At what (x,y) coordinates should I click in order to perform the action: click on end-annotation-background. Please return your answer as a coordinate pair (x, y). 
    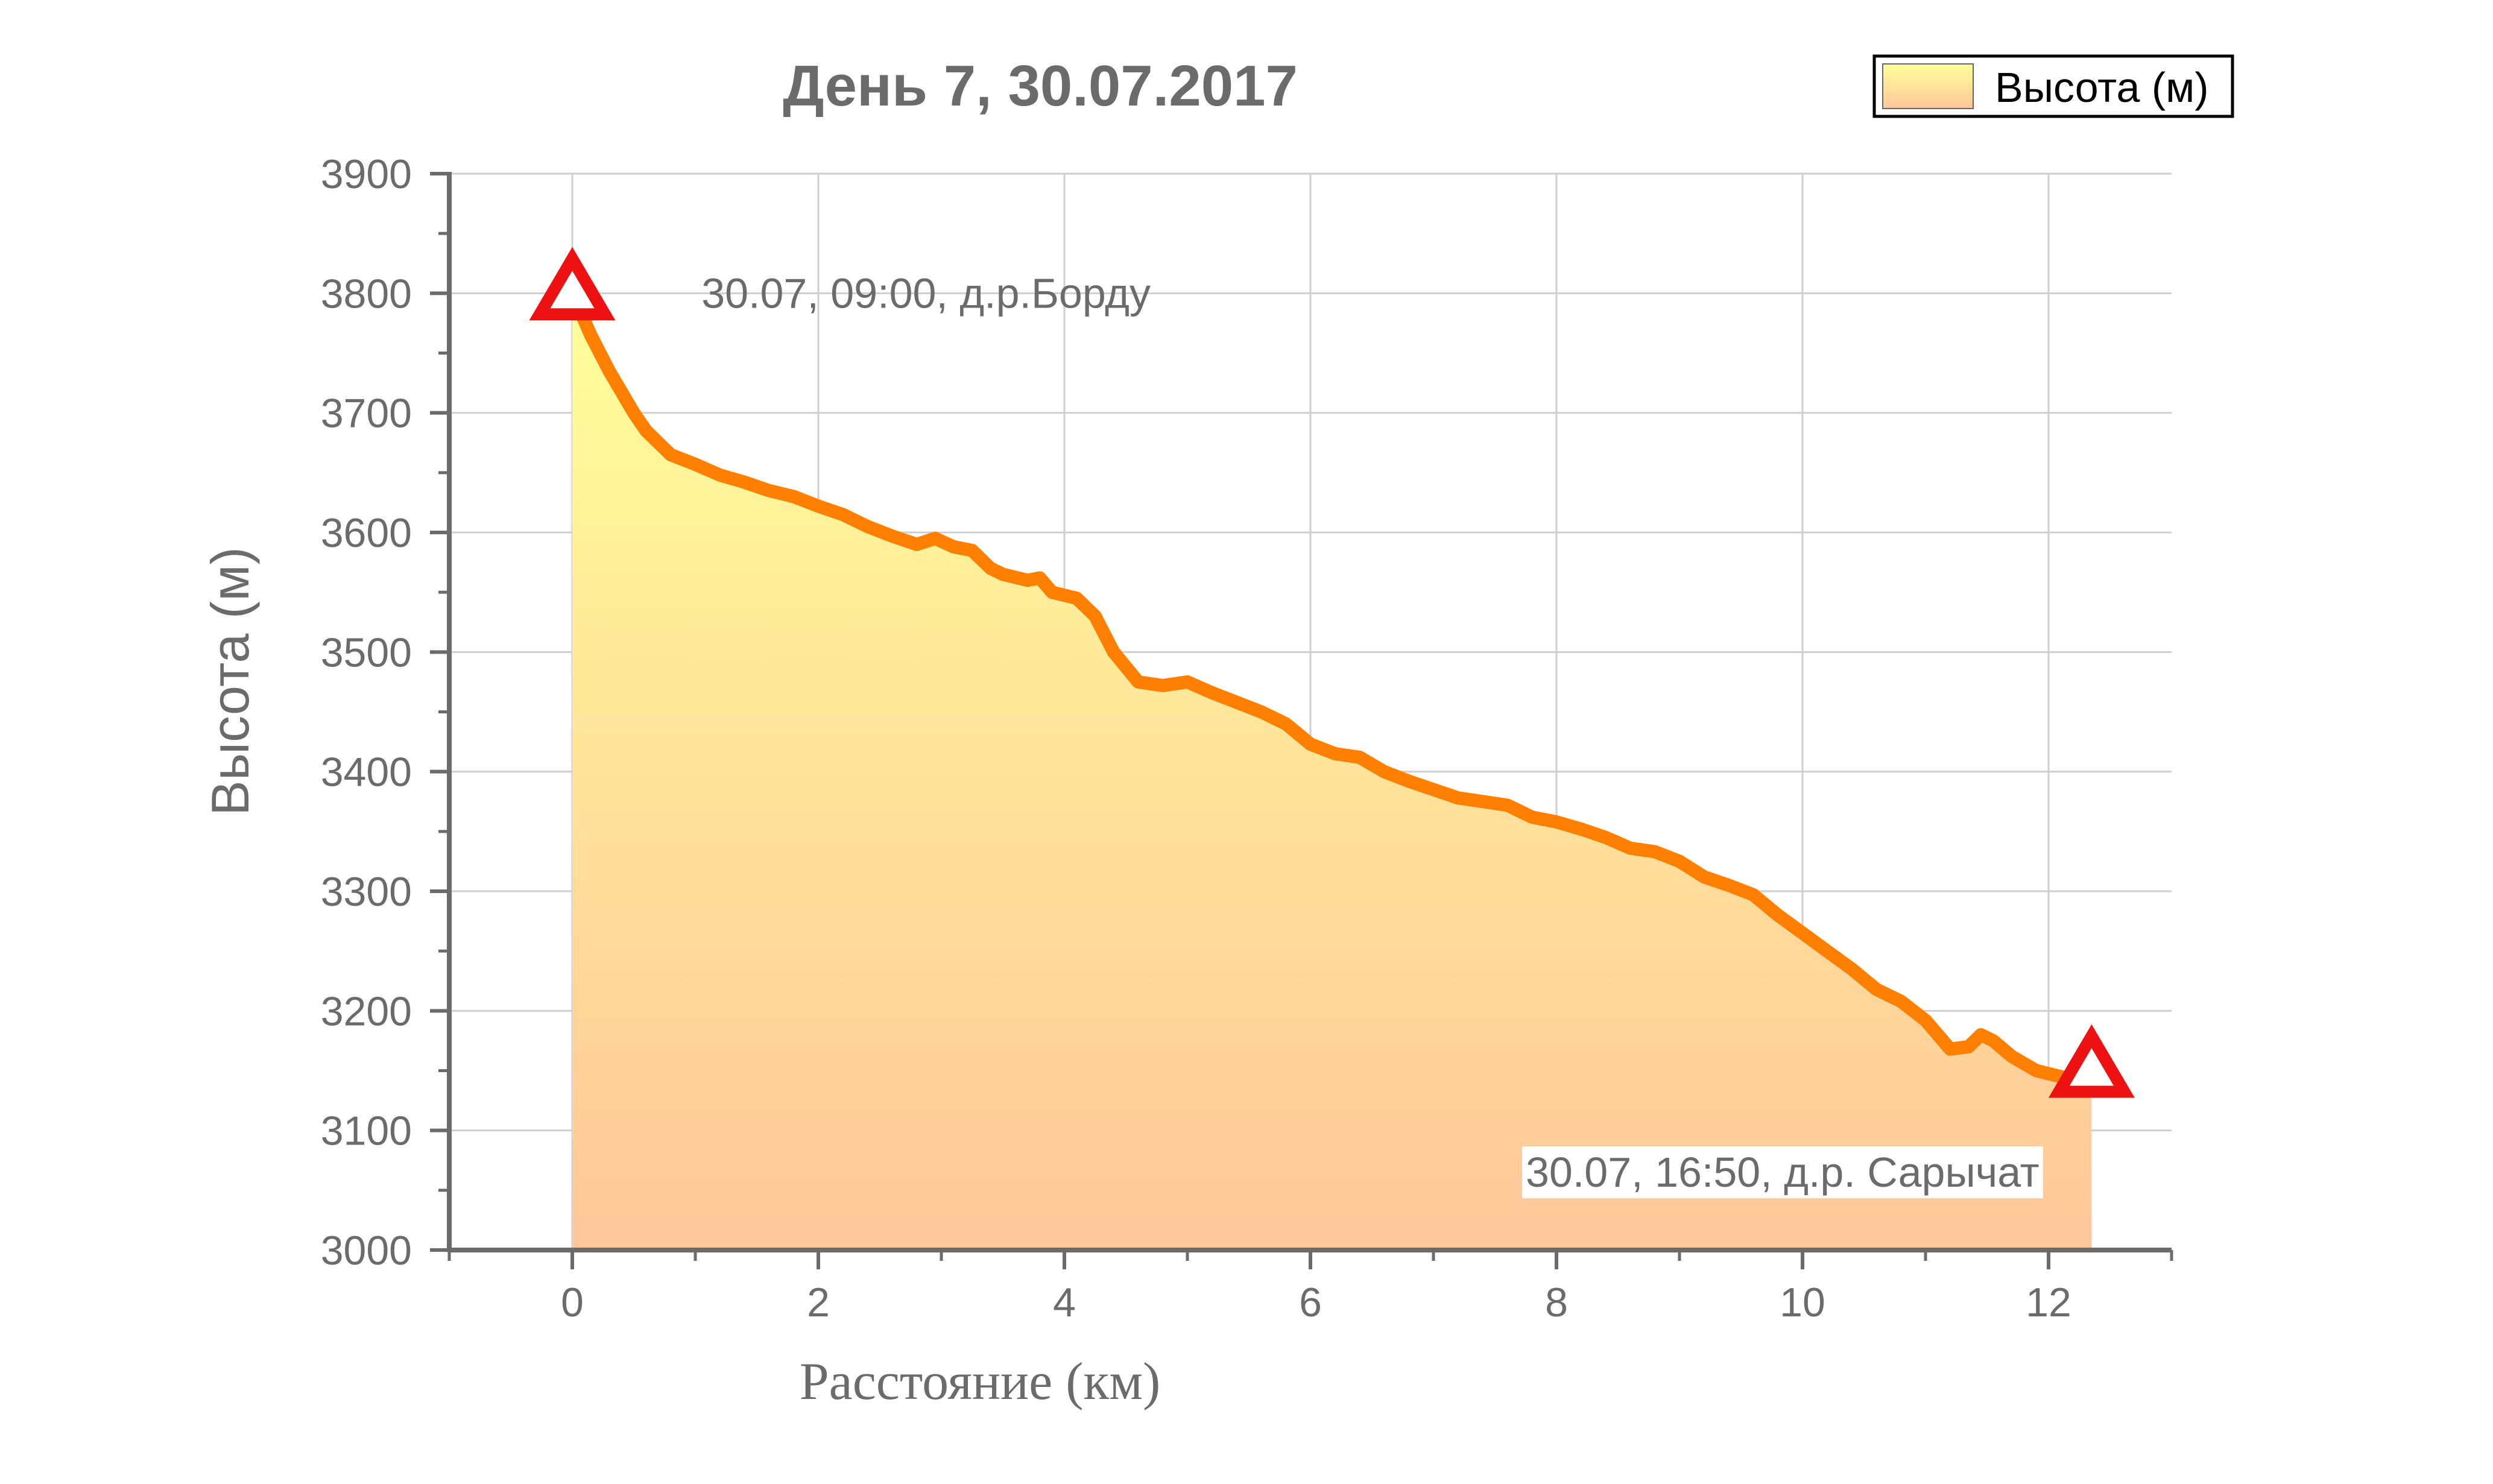
    Looking at the image, I should click on (1783, 1172).